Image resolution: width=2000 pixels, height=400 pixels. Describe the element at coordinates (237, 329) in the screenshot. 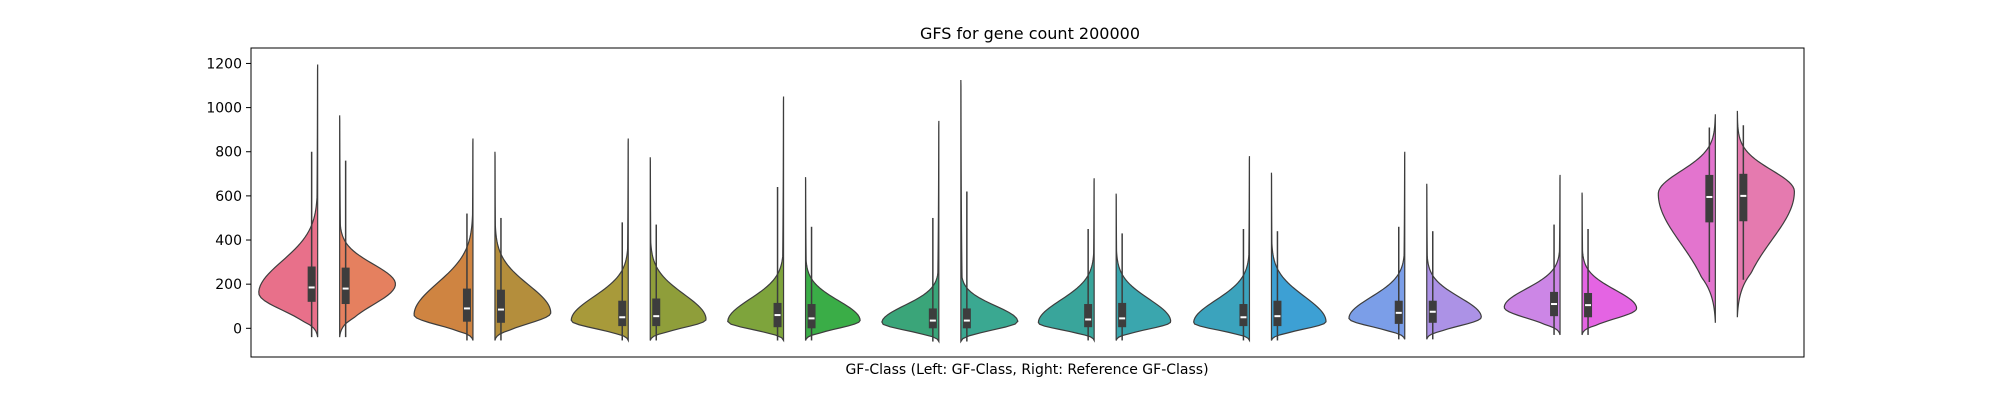

I see `y-tick-label: 0` at that location.